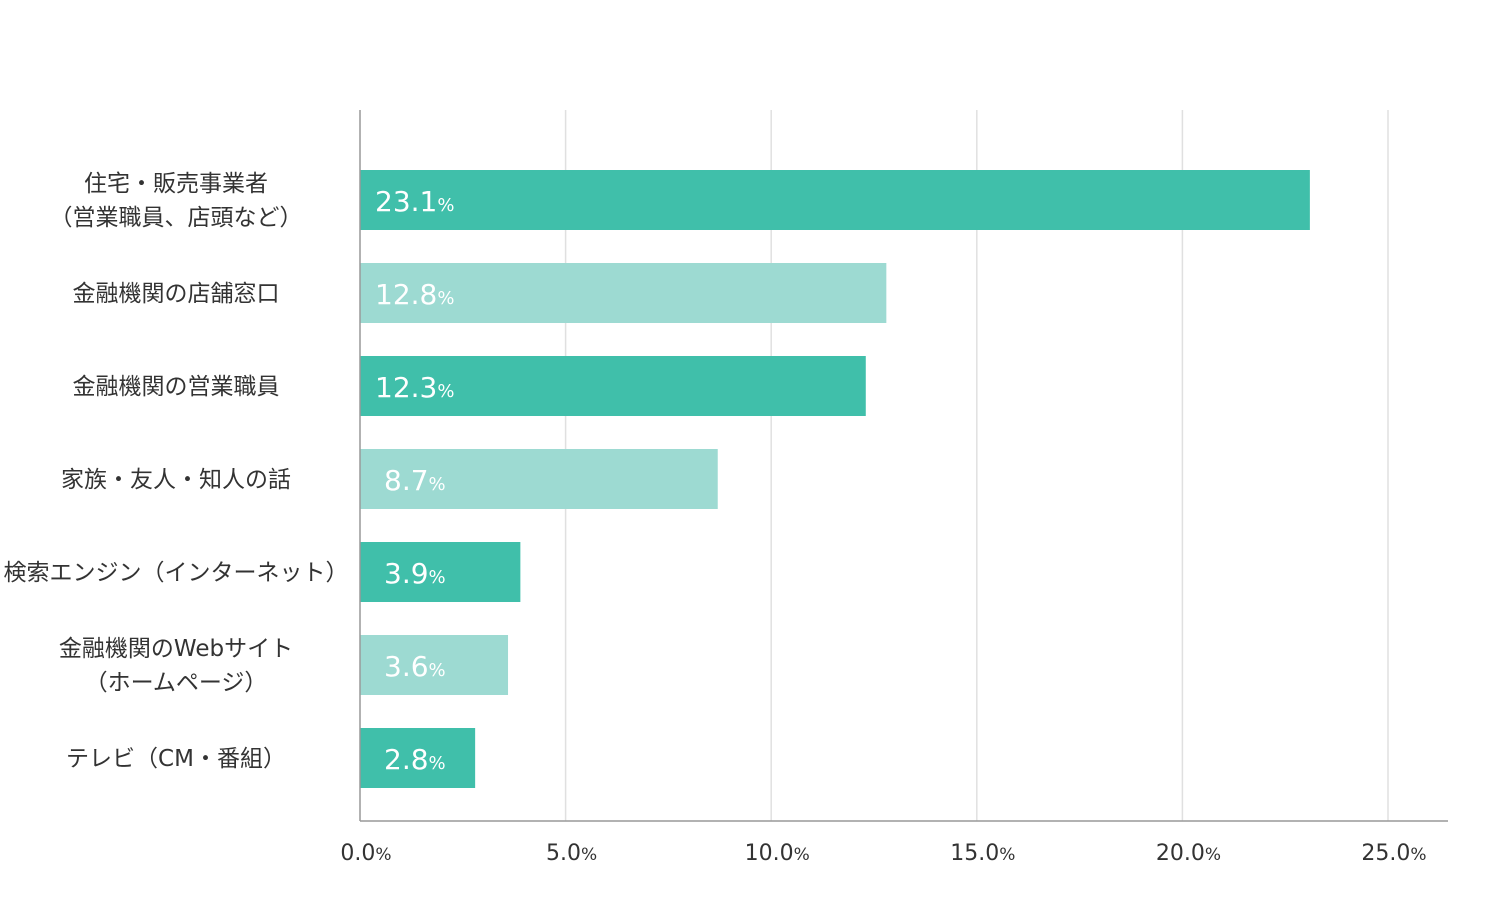 This screenshot has height=911, width=1500. Describe the element at coordinates (437, 484) in the screenshot. I see `bar-value-unit-3: %` at that location.